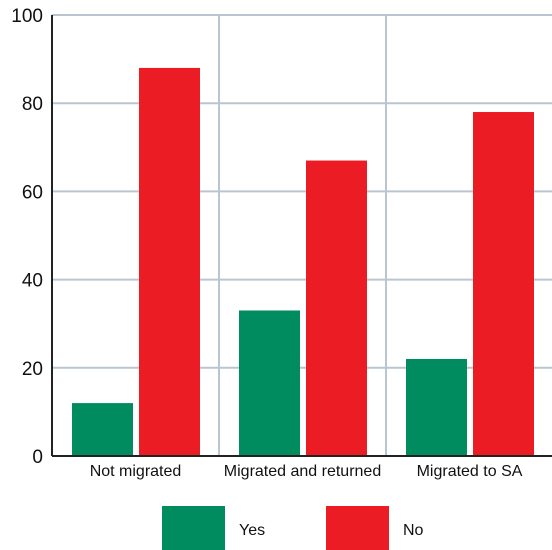  Describe the element at coordinates (32, 369) in the screenshot. I see `y-tick-label: 20` at that location.